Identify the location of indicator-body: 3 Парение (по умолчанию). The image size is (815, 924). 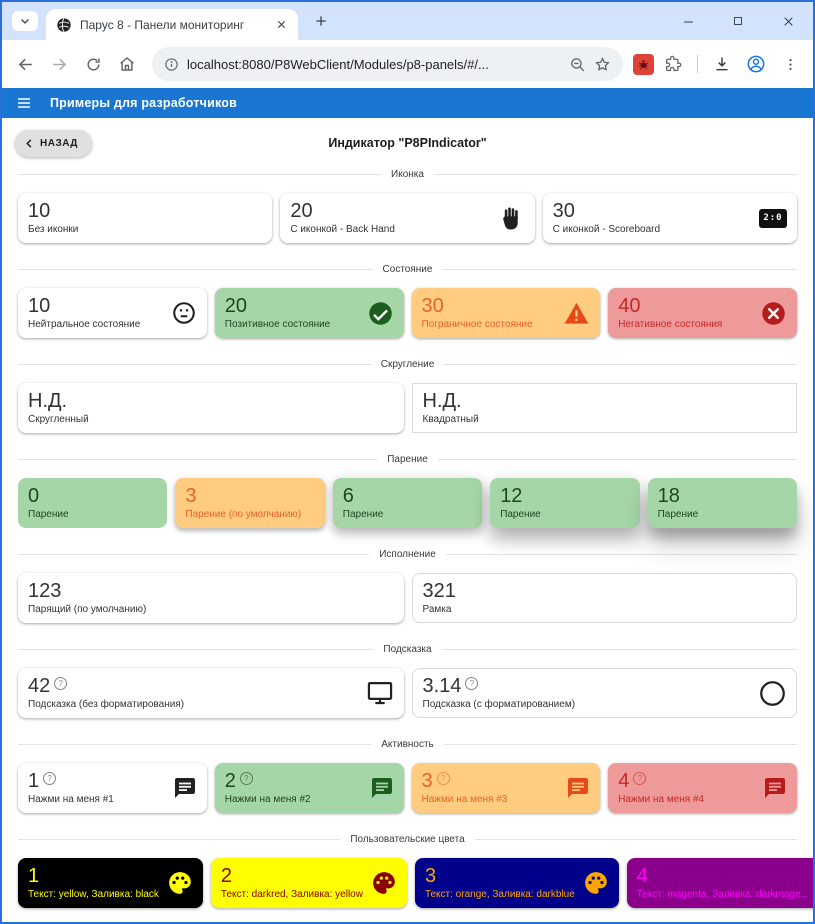
(249, 503).